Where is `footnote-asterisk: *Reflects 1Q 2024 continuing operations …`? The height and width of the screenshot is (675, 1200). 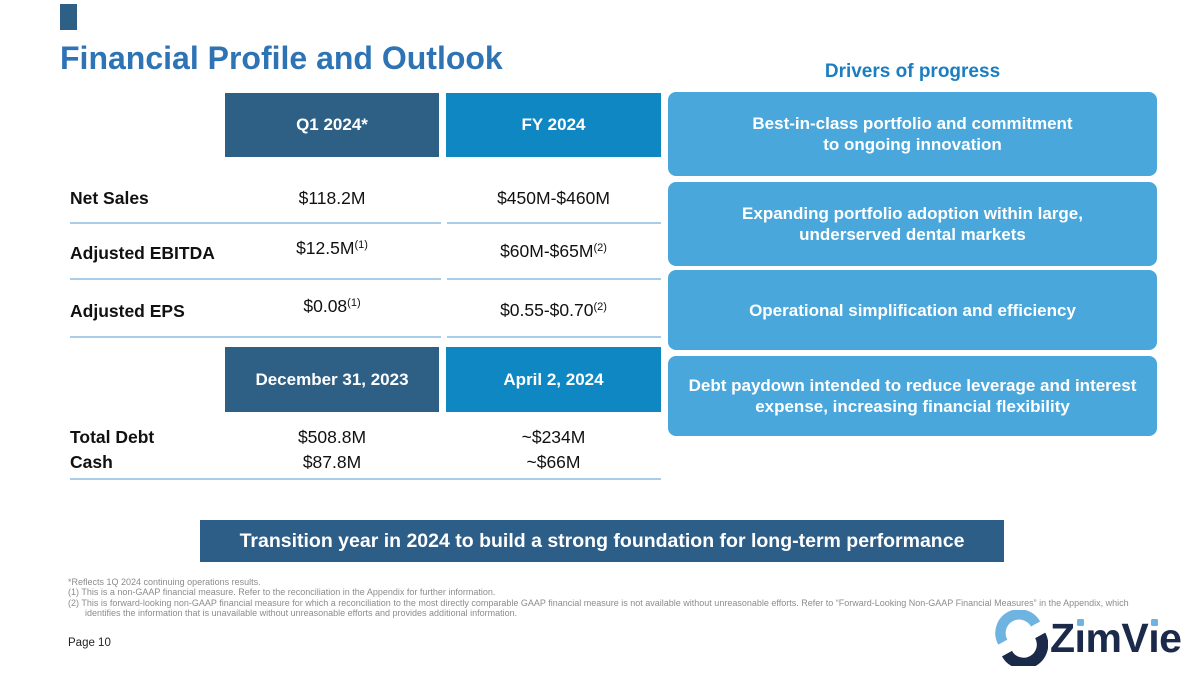 footnote-asterisk: *Reflects 1Q 2024 continuing operations … is located at coordinates (164, 582).